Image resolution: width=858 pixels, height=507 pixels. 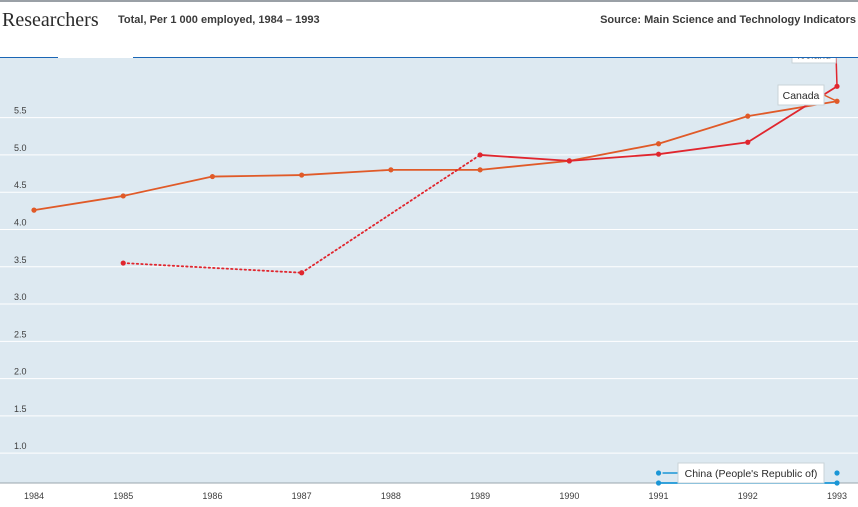 What do you see at coordinates (429, 1) in the screenshot?
I see `top-border` at bounding box center [429, 1].